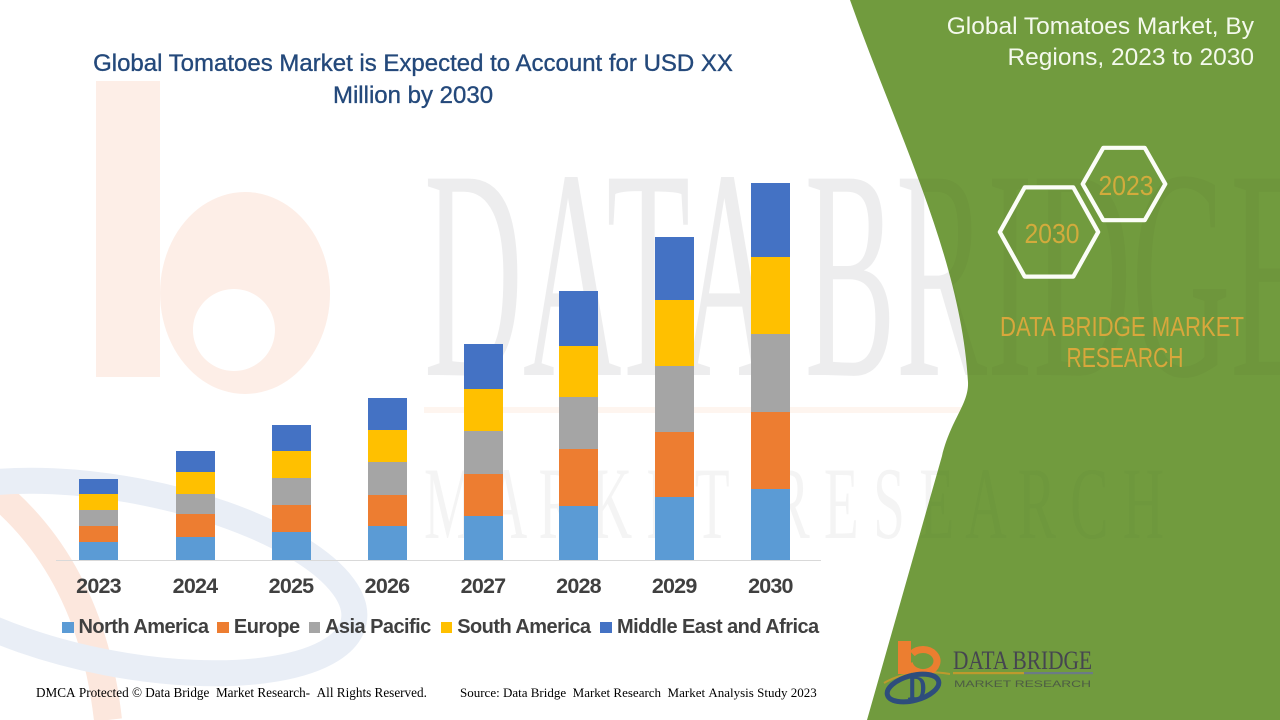 The image size is (1280, 720). What do you see at coordinates (1126, 185) in the screenshot?
I see `svg-text: 2023` at bounding box center [1126, 185].